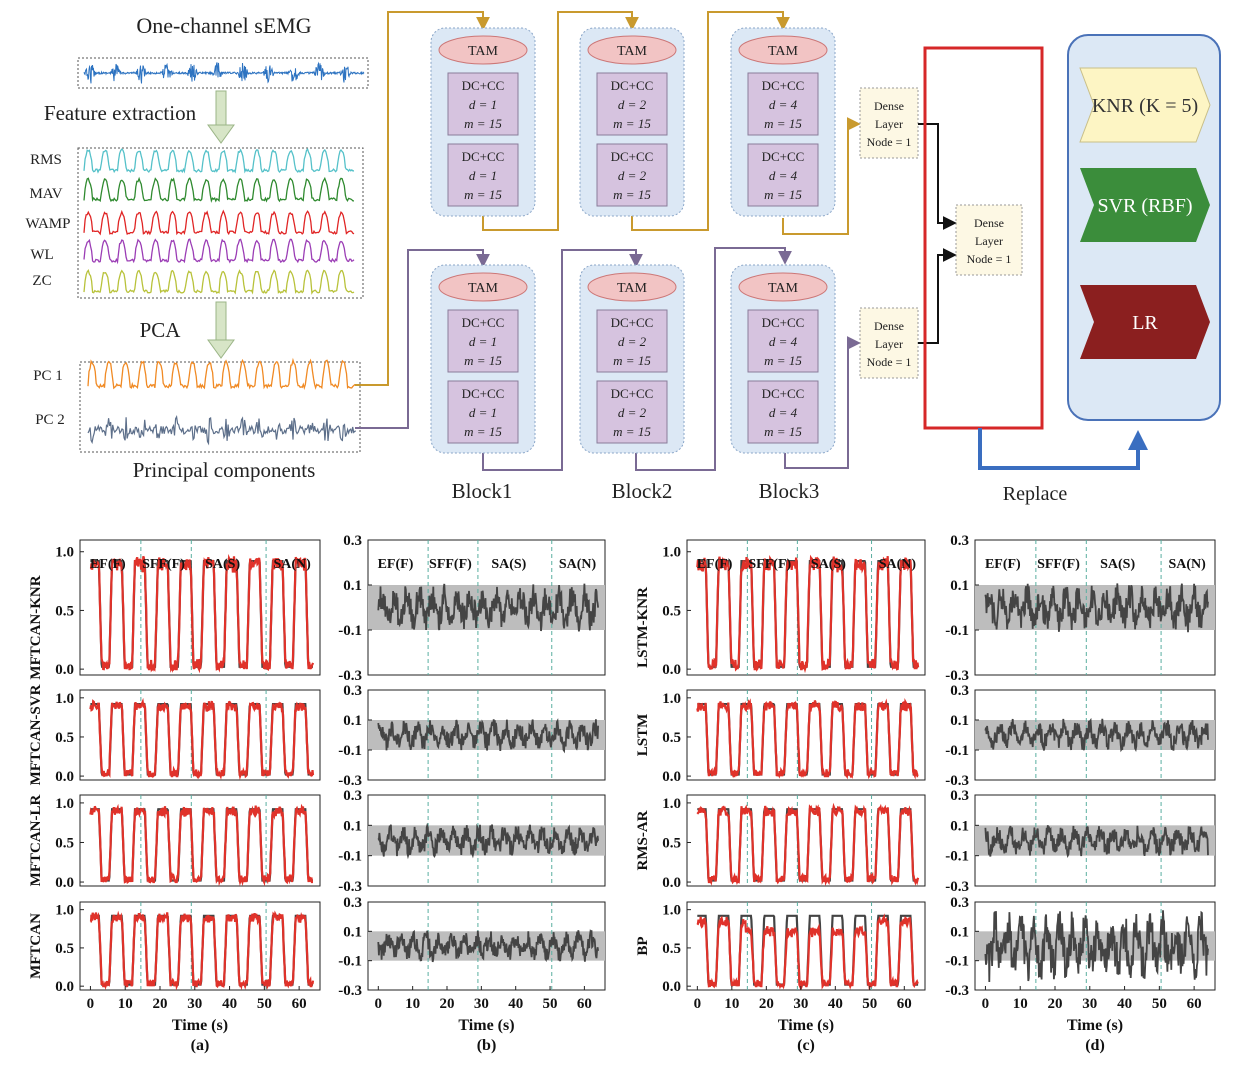 Image resolution: width=1248 pixels, height=1068 pixels. Describe the element at coordinates (1159, 1004) in the screenshot. I see `x-tick-label: 50` at that location.